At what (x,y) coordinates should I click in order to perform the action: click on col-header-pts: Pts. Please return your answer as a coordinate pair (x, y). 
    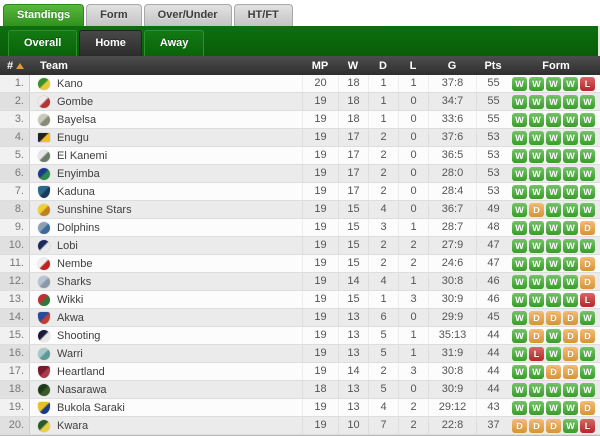
    Looking at the image, I should click on (493, 65).